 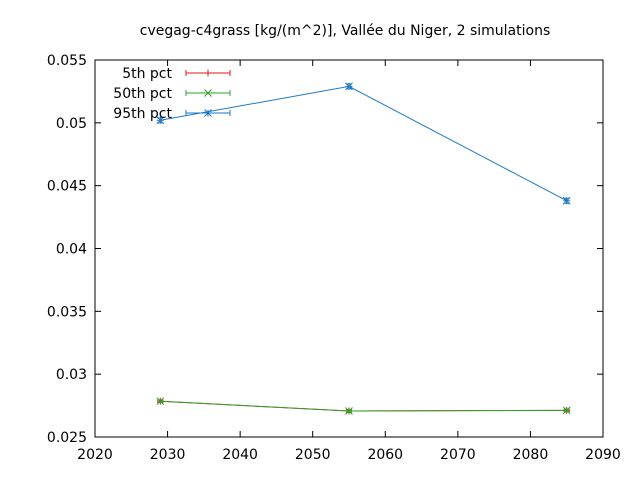 I want to click on series-50th-pct, so click(x=363, y=406).